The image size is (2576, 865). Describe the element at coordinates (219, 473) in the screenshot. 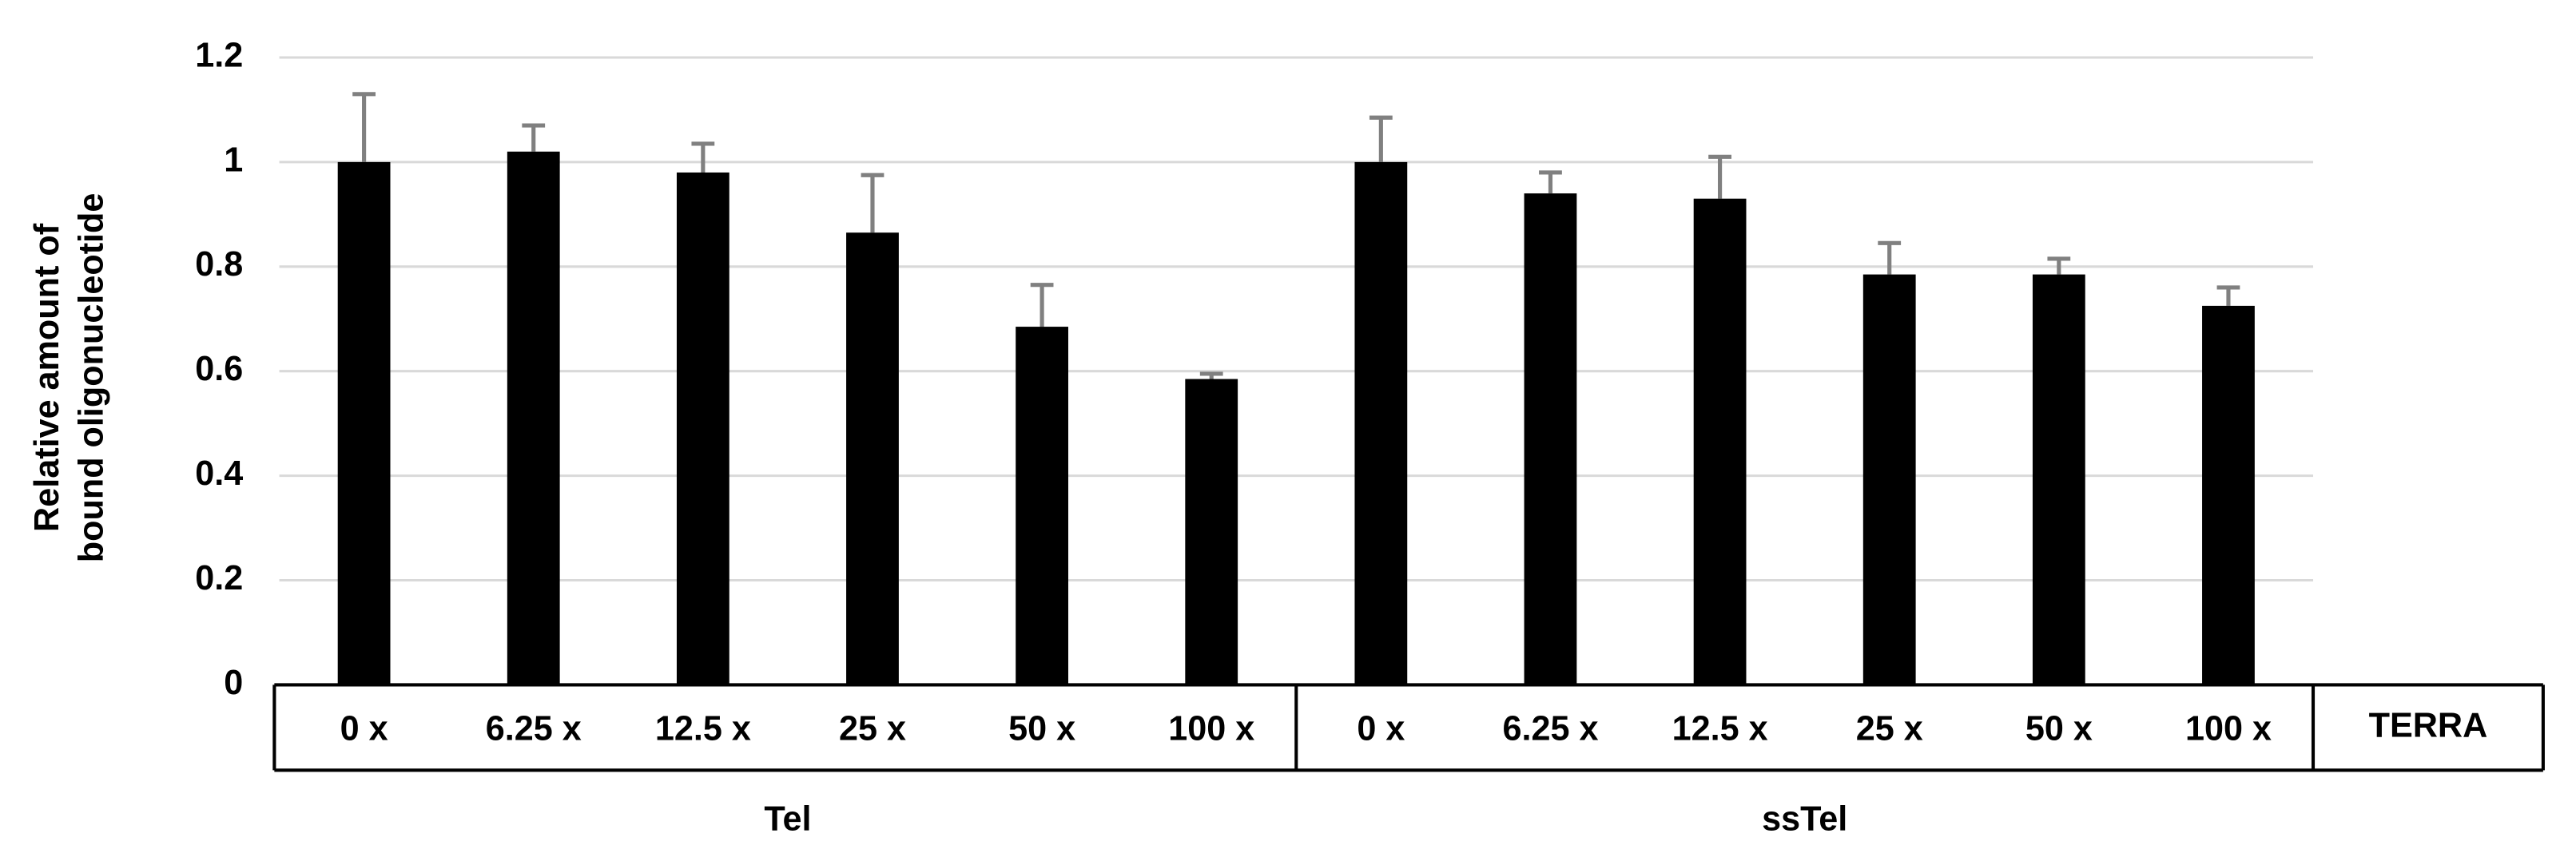

I see `y-tick-label: 0.4` at that location.